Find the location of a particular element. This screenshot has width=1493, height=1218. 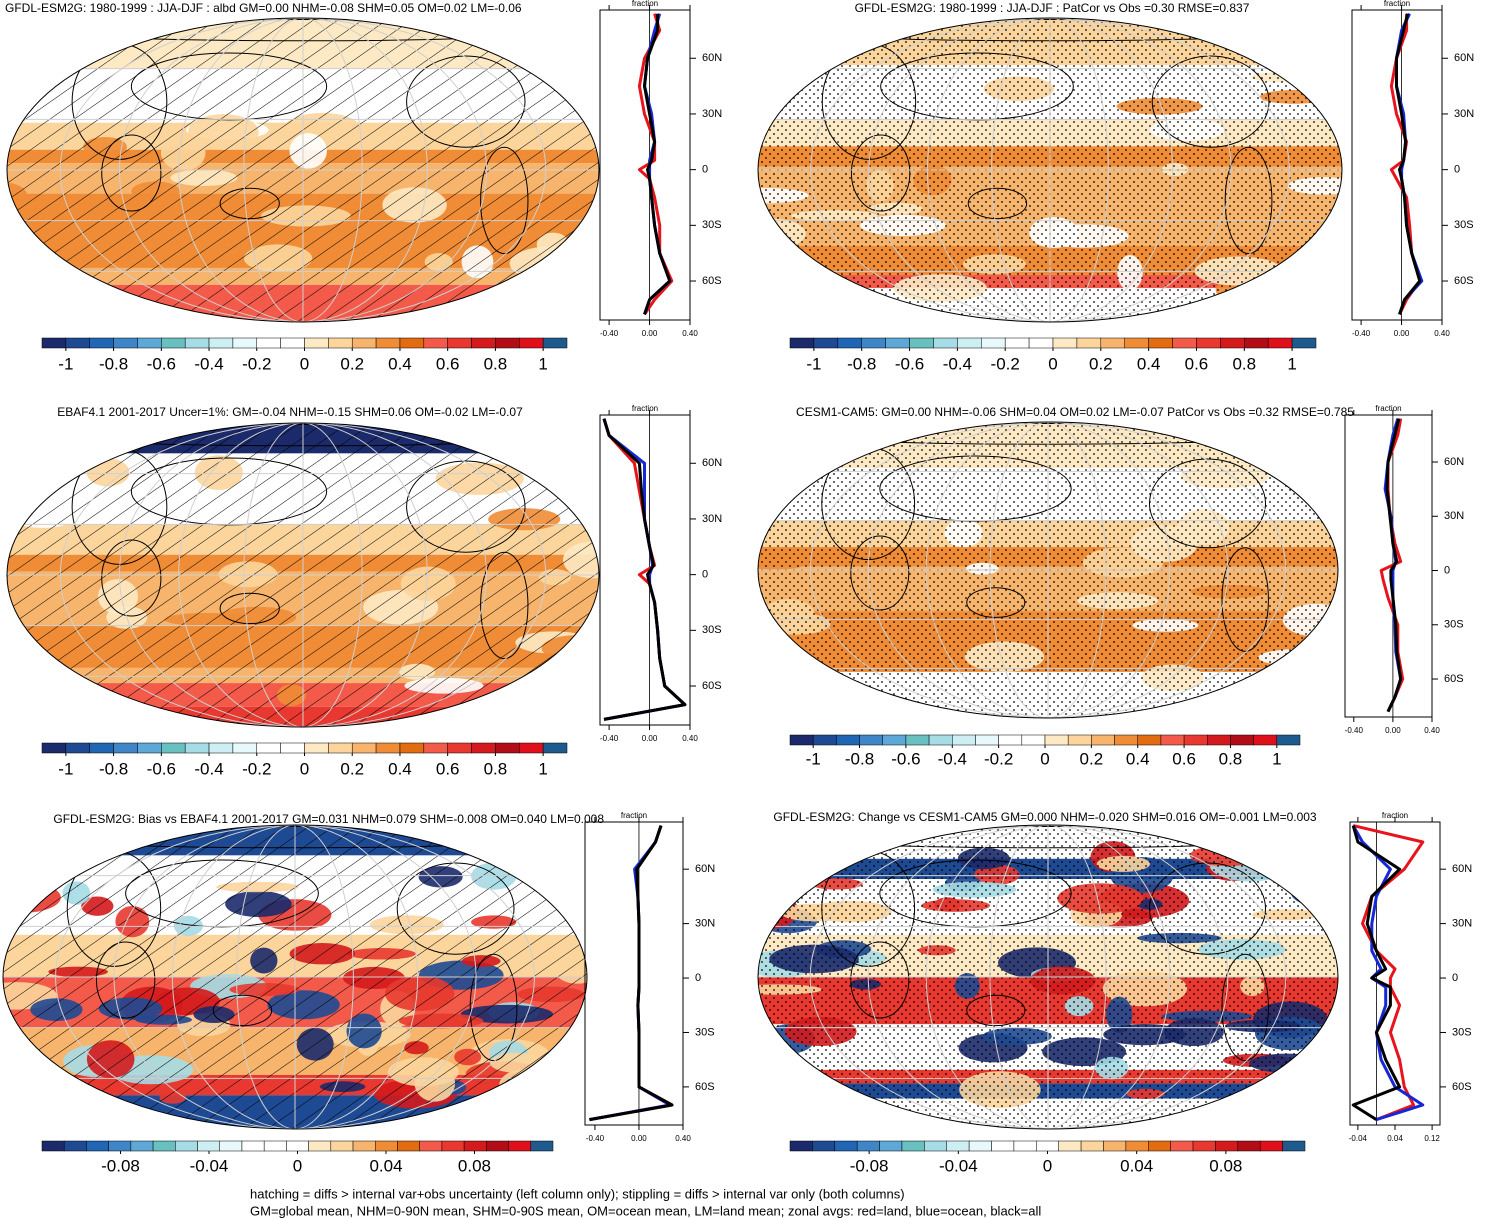

colorbar-label: -0.4 is located at coordinates (952, 758).